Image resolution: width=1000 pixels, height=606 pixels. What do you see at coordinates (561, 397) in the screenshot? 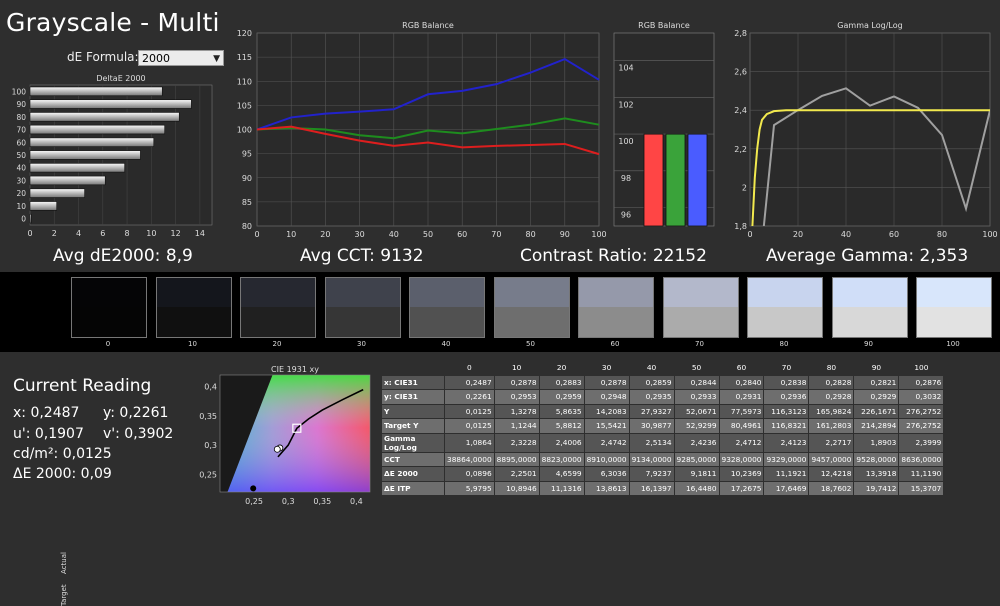
I see `table-cell: 0,2959` at bounding box center [561, 397].